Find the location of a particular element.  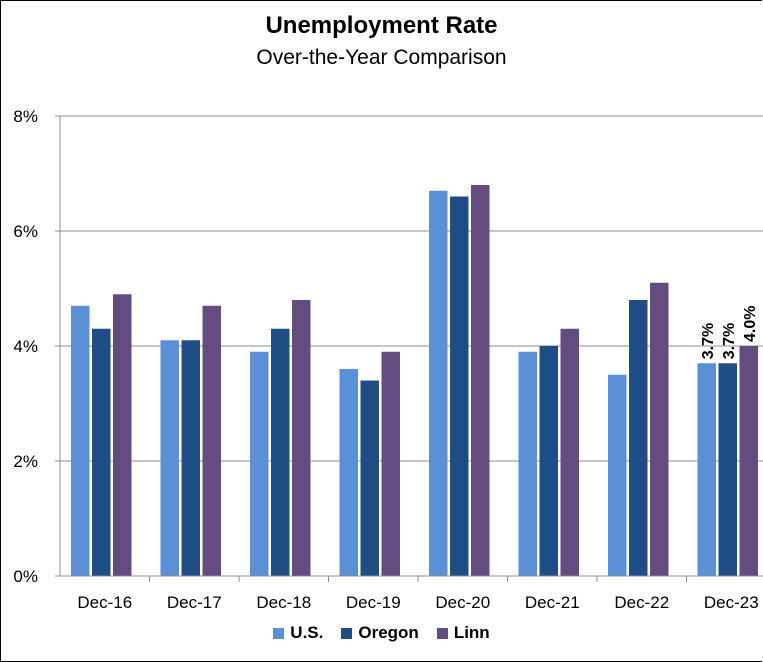

x-tick-label: Dec-18 is located at coordinates (283, 602).